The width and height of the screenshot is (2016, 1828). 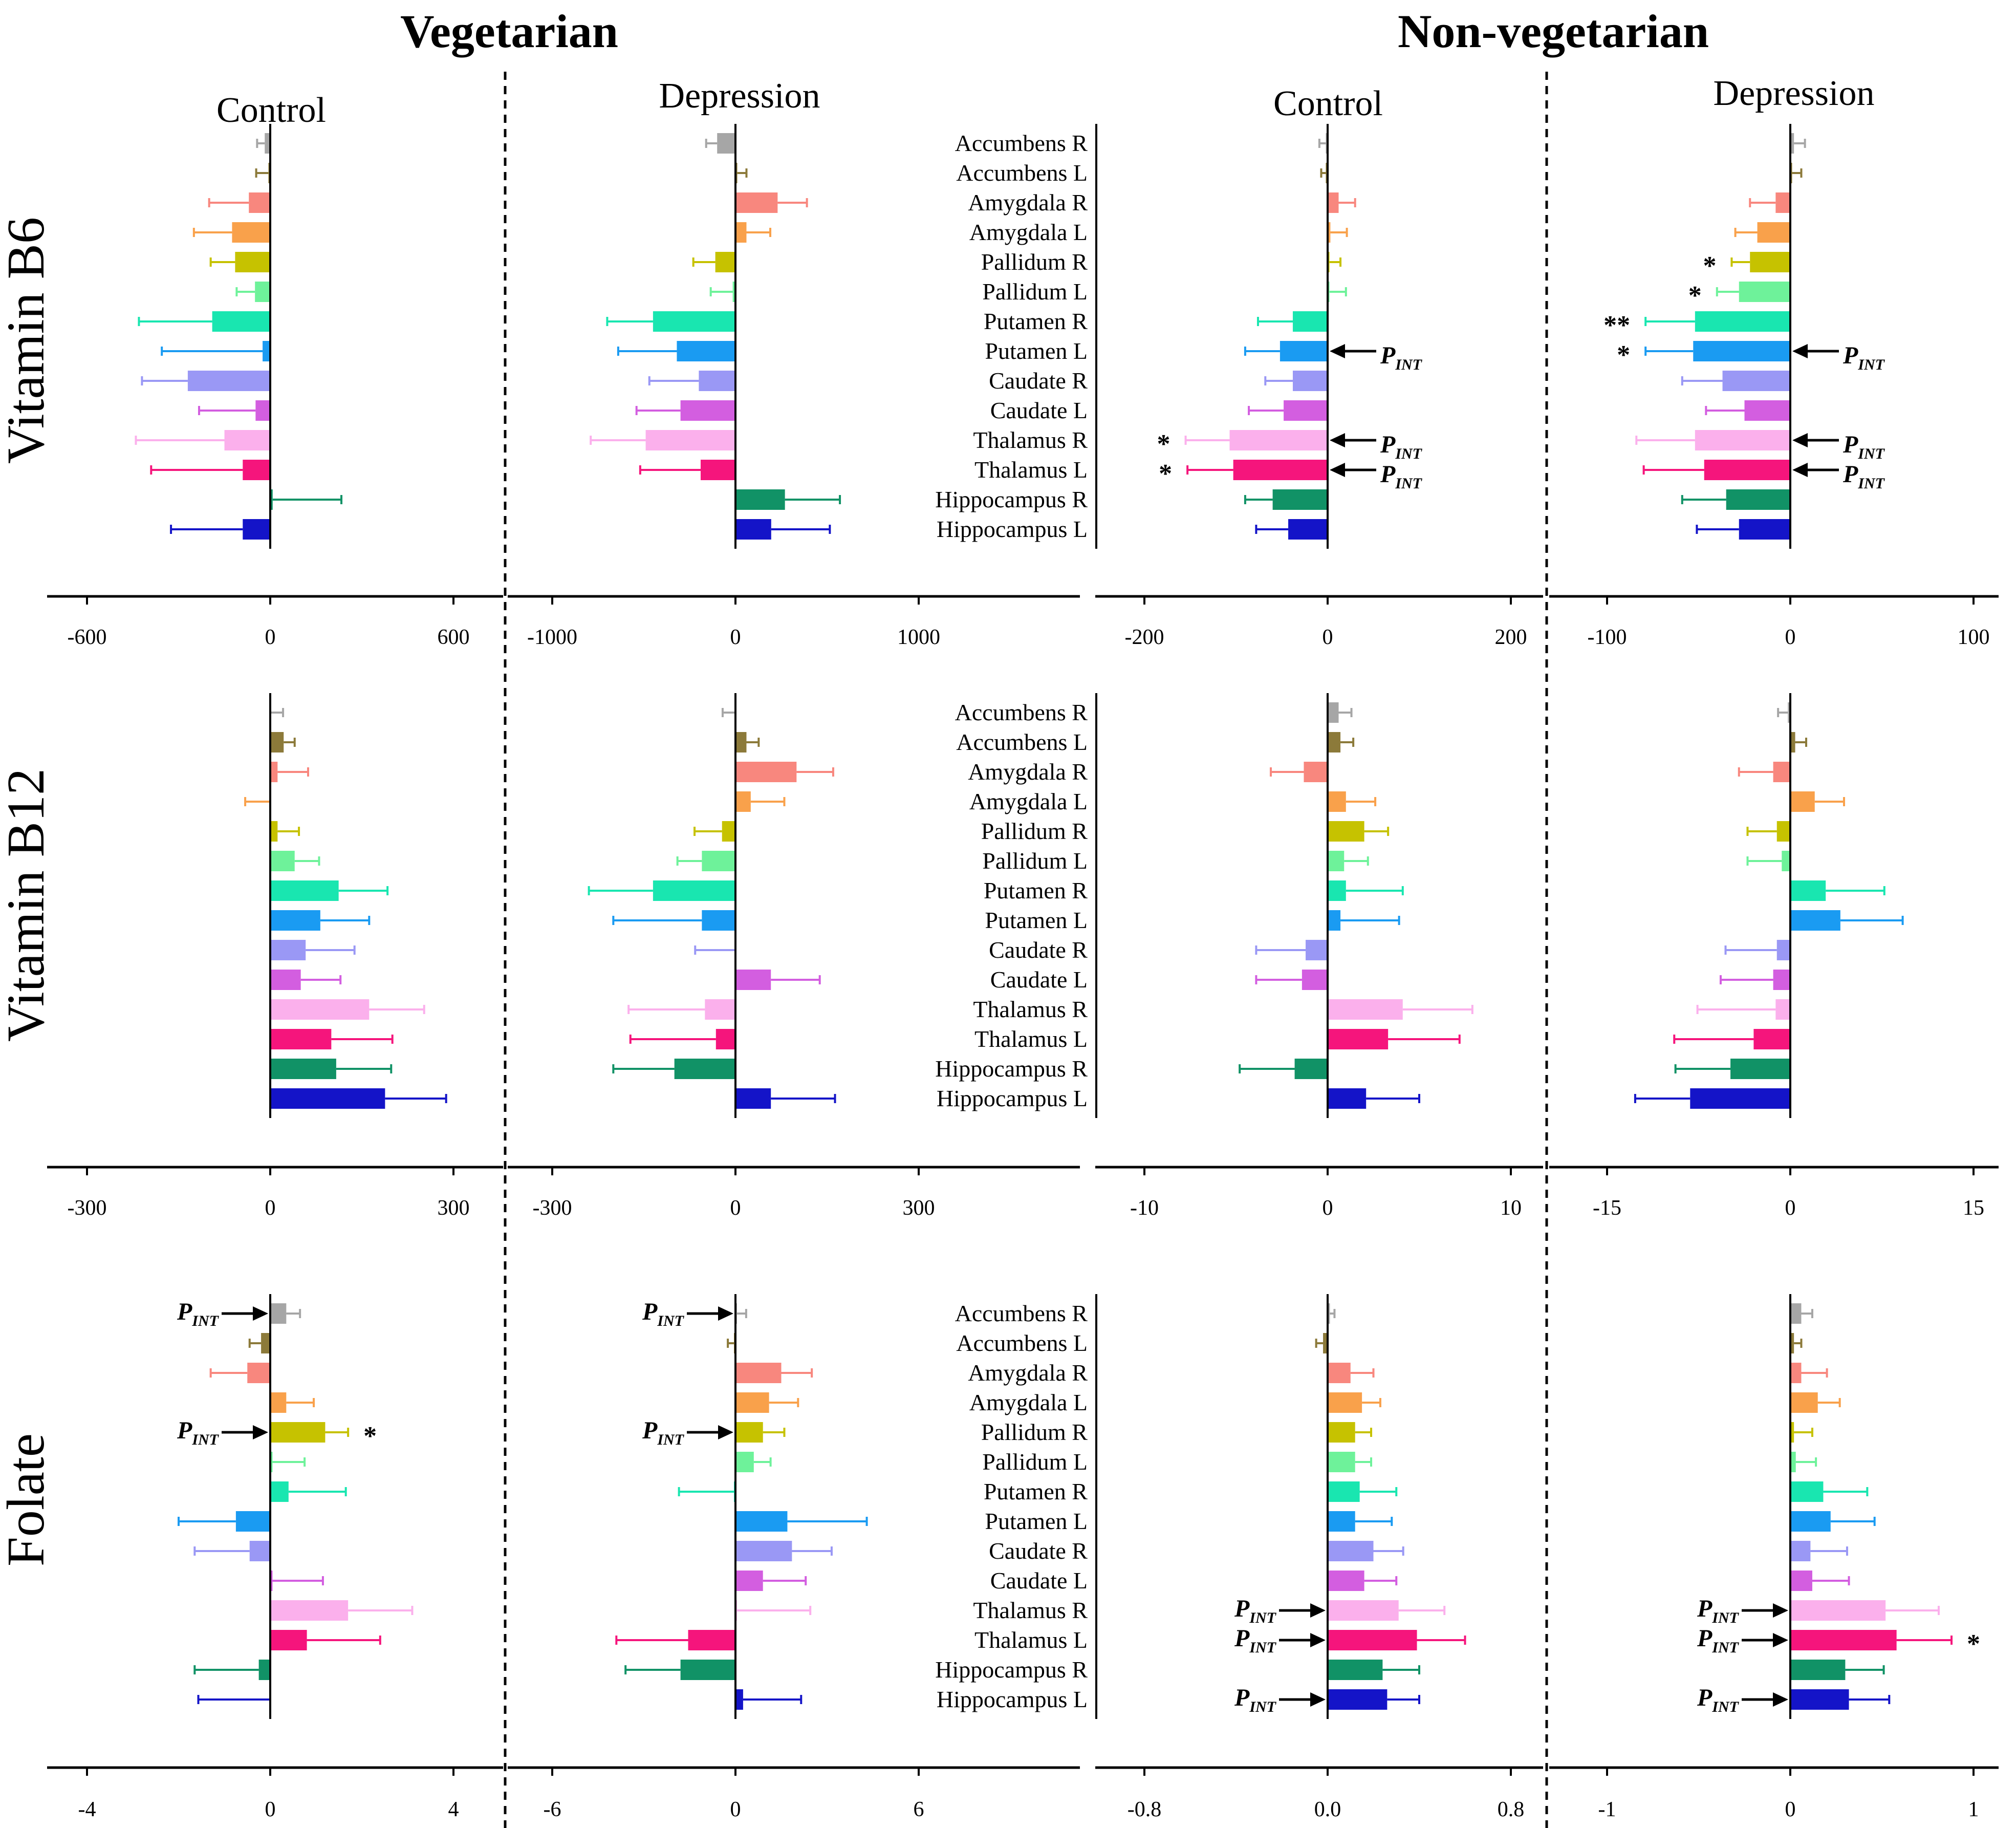 What do you see at coordinates (269, 386) in the screenshot?
I see `panel-vitamin-b6-vegetarian-control: -600 0 600` at bounding box center [269, 386].